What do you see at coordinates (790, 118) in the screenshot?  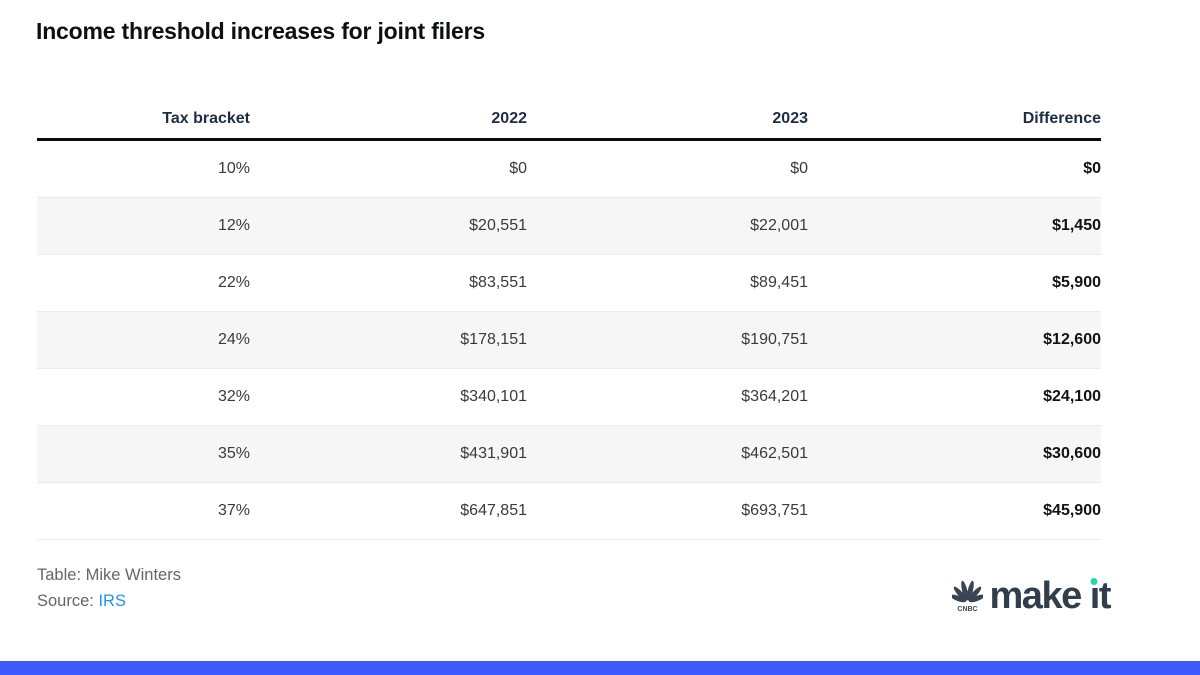 I see `column-header-2023: 2023` at bounding box center [790, 118].